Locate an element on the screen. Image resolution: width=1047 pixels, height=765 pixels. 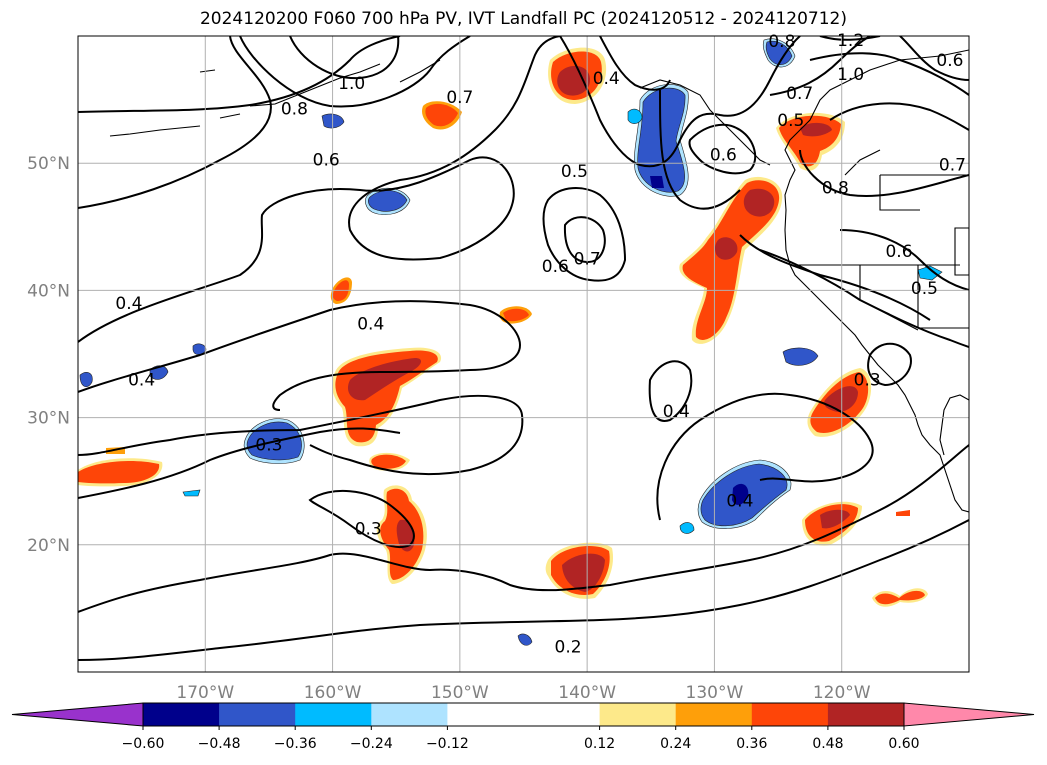
colorbar-tick-label: −0.24 is located at coordinates (371, 744).